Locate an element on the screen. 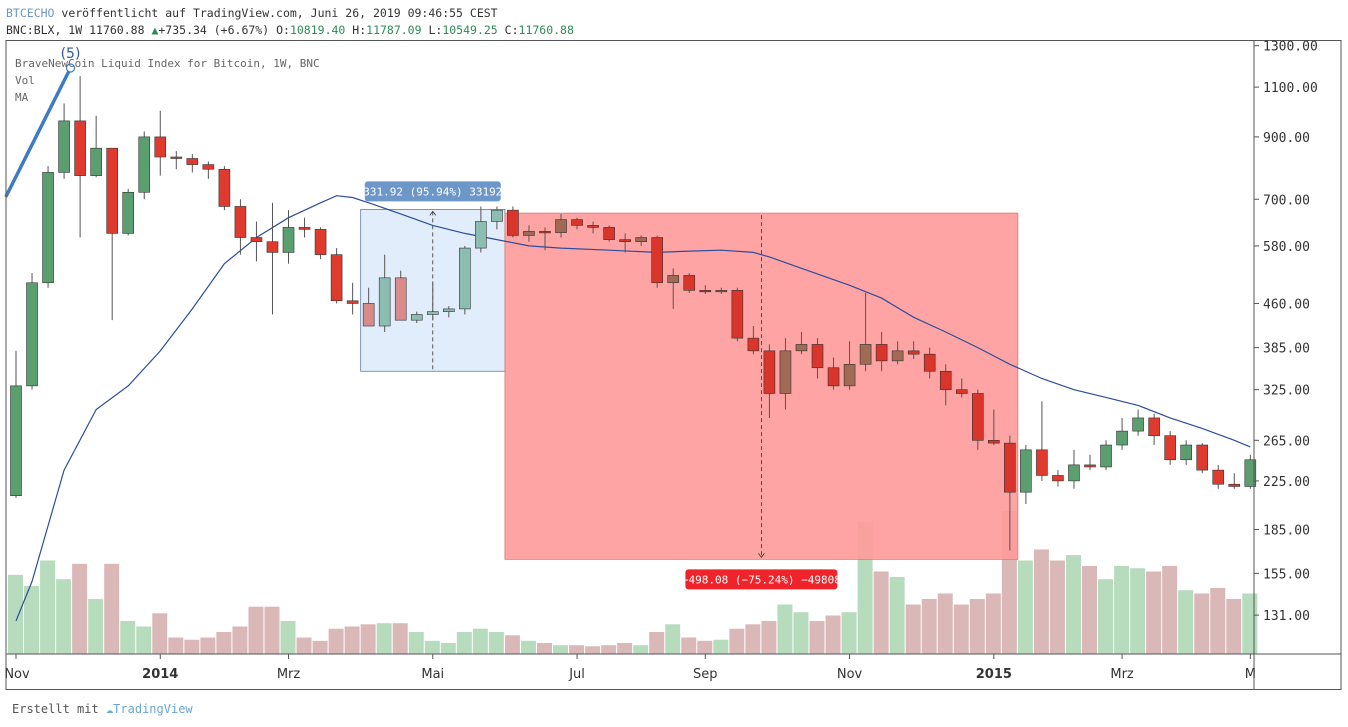 This screenshot has width=1348, height=727. time-tick-label: 2014 is located at coordinates (160, 674).